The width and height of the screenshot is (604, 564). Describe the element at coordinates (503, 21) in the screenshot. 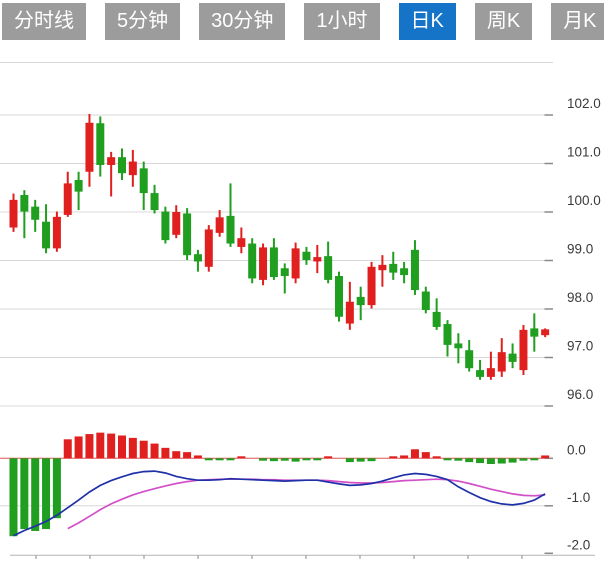

I see `tab-weekly-k: 周K` at that location.